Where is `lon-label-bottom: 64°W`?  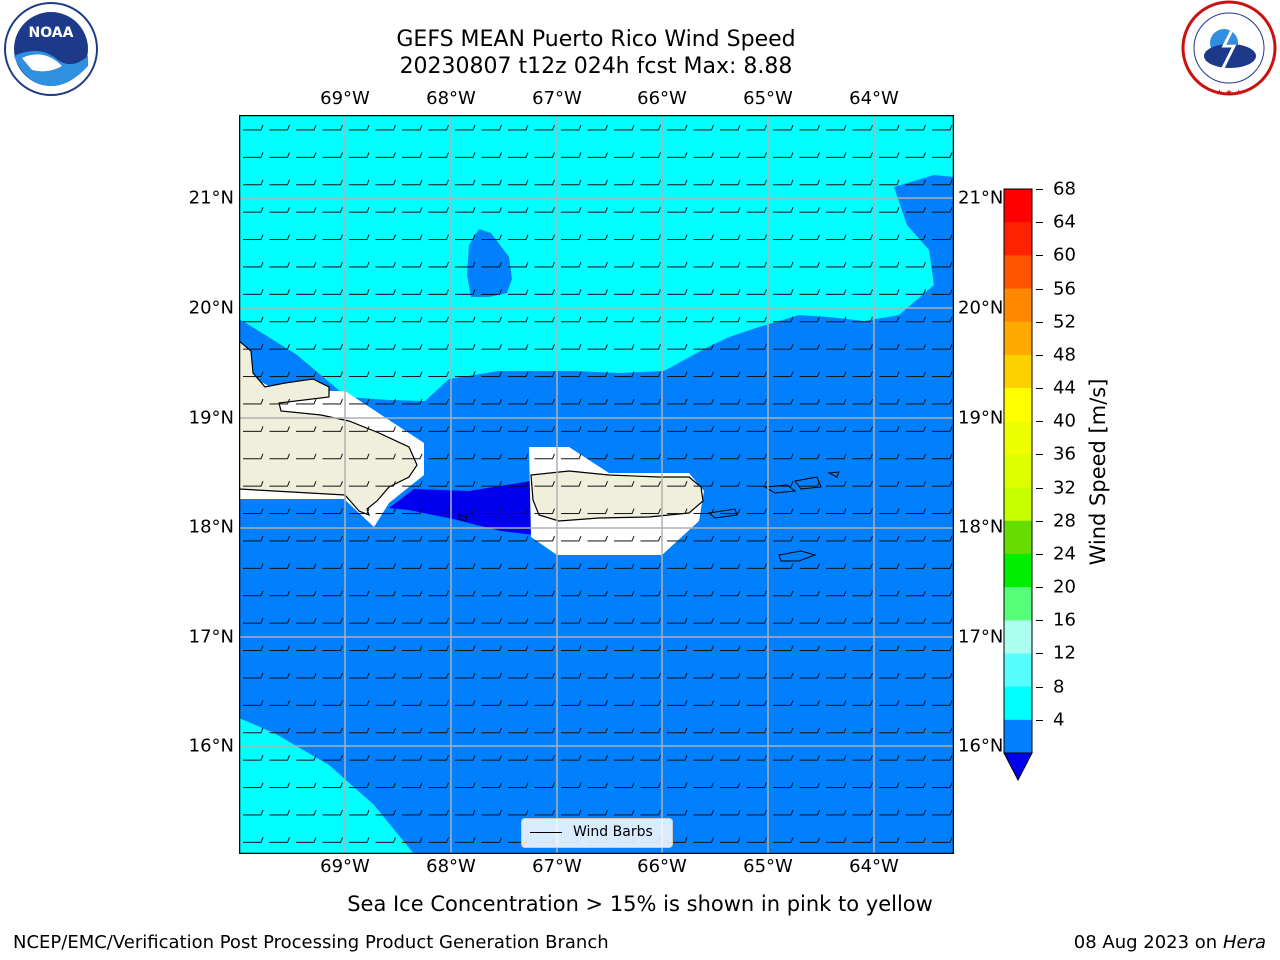 lon-label-bottom: 64°W is located at coordinates (874, 866).